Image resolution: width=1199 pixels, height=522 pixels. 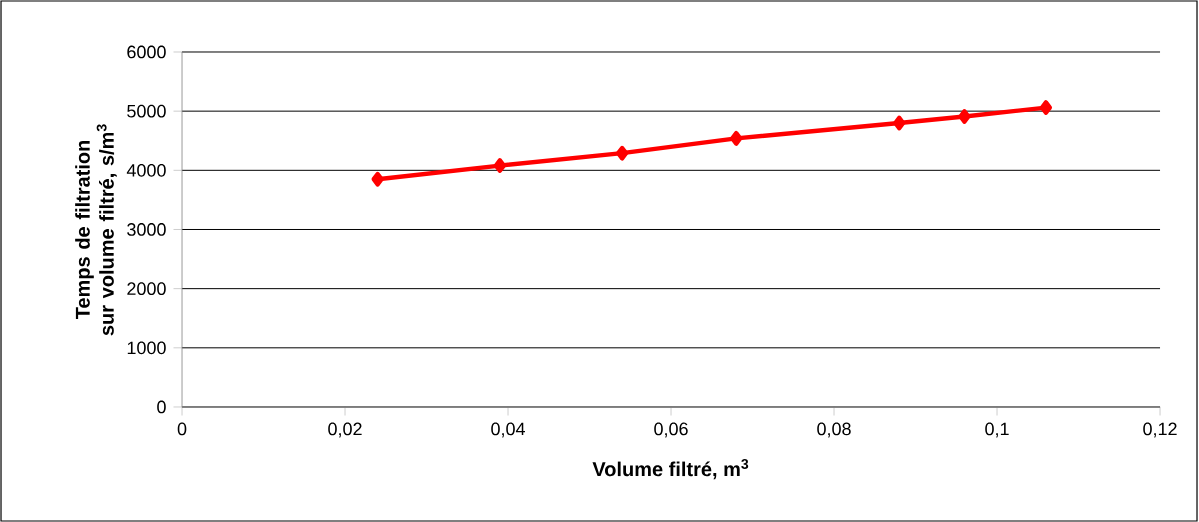 What do you see at coordinates (96, 230) in the screenshot?
I see `y-axis-title: Temps de filtration sur volume filtré, s/m$^{3}$` at bounding box center [96, 230].